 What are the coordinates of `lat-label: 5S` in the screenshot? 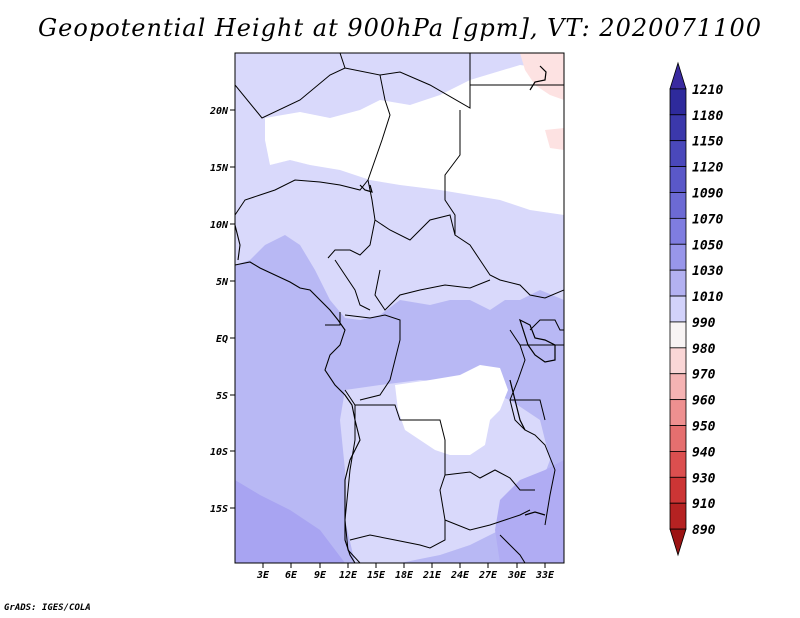 It's located at (222, 396).